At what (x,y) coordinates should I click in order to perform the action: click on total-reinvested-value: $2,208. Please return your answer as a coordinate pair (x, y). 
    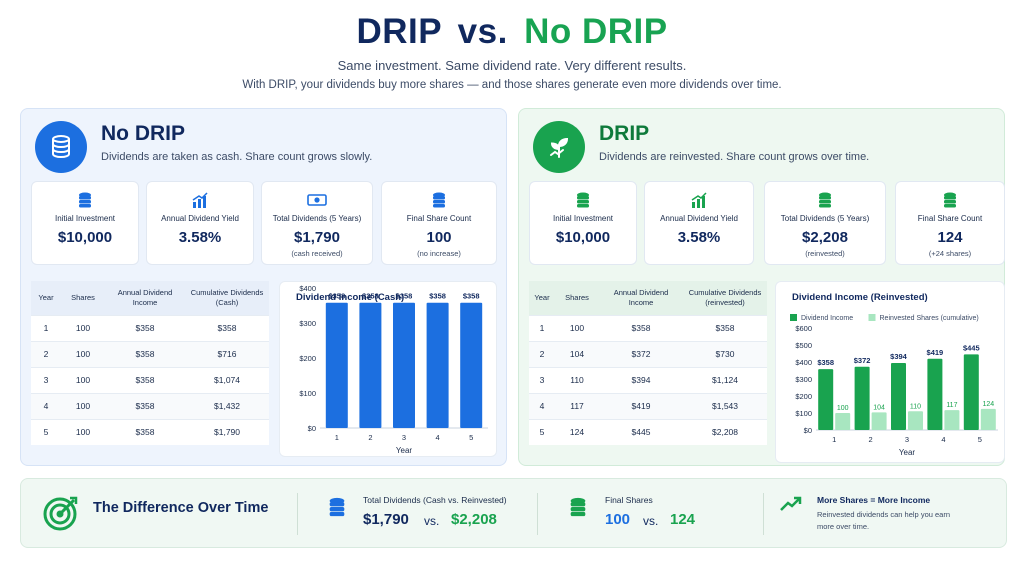
    Looking at the image, I should click on (474, 519).